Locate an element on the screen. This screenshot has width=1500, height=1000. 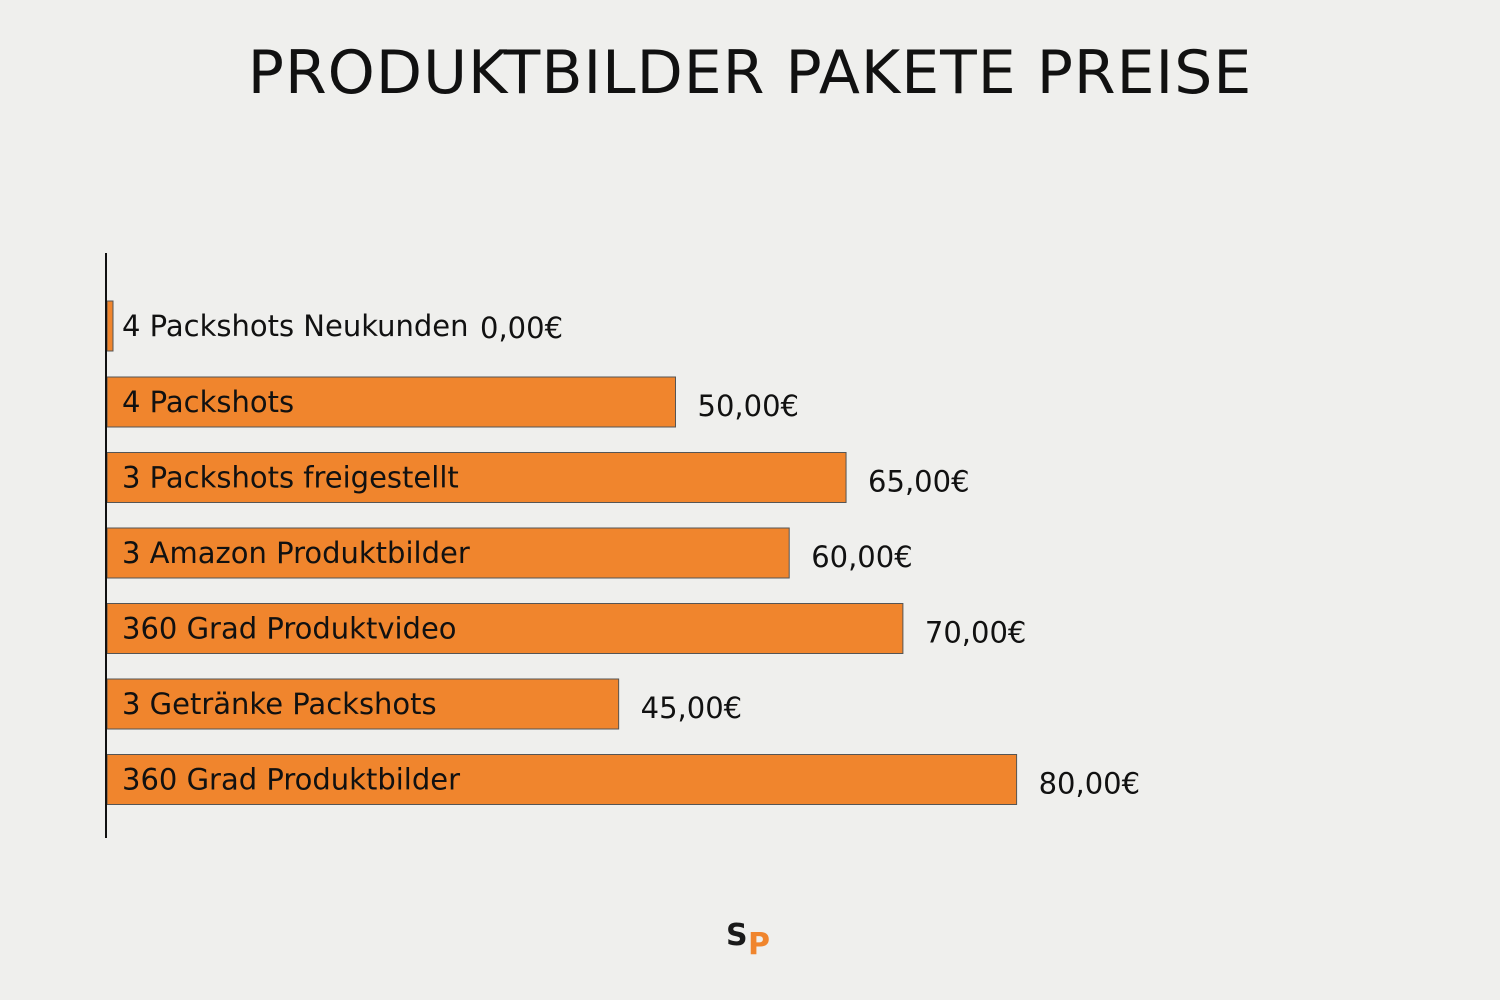
category-label: 3 Amazon Produktbilder is located at coordinates (296, 553).